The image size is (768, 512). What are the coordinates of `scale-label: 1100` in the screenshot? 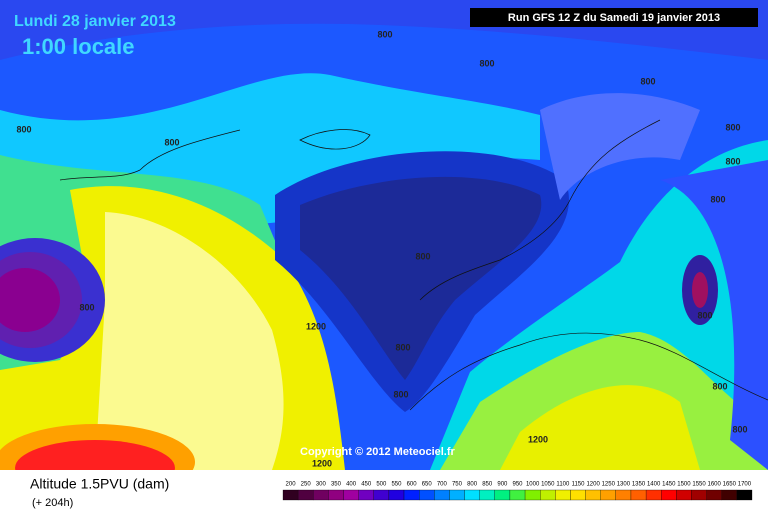 It's located at (563, 485).